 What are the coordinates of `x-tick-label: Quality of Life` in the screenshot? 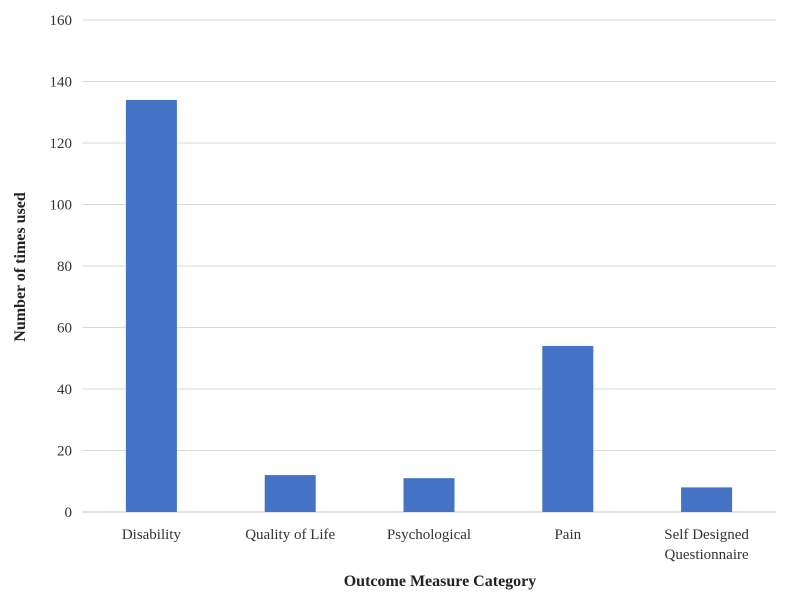 It's located at (290, 535).